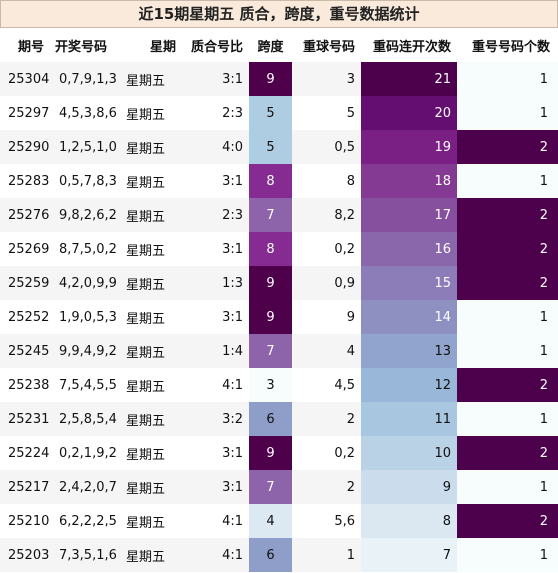  What do you see at coordinates (29, 385) in the screenshot?
I see `cell-issue: 25238` at bounding box center [29, 385].